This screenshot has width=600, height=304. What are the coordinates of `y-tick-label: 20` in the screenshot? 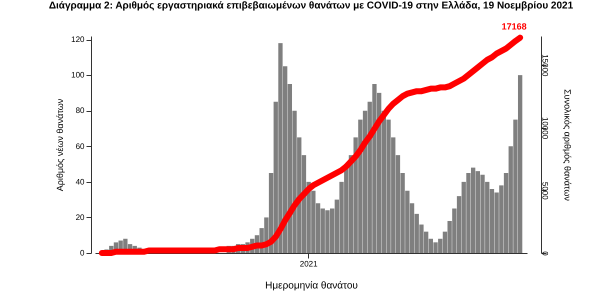 It's located at (81, 217).